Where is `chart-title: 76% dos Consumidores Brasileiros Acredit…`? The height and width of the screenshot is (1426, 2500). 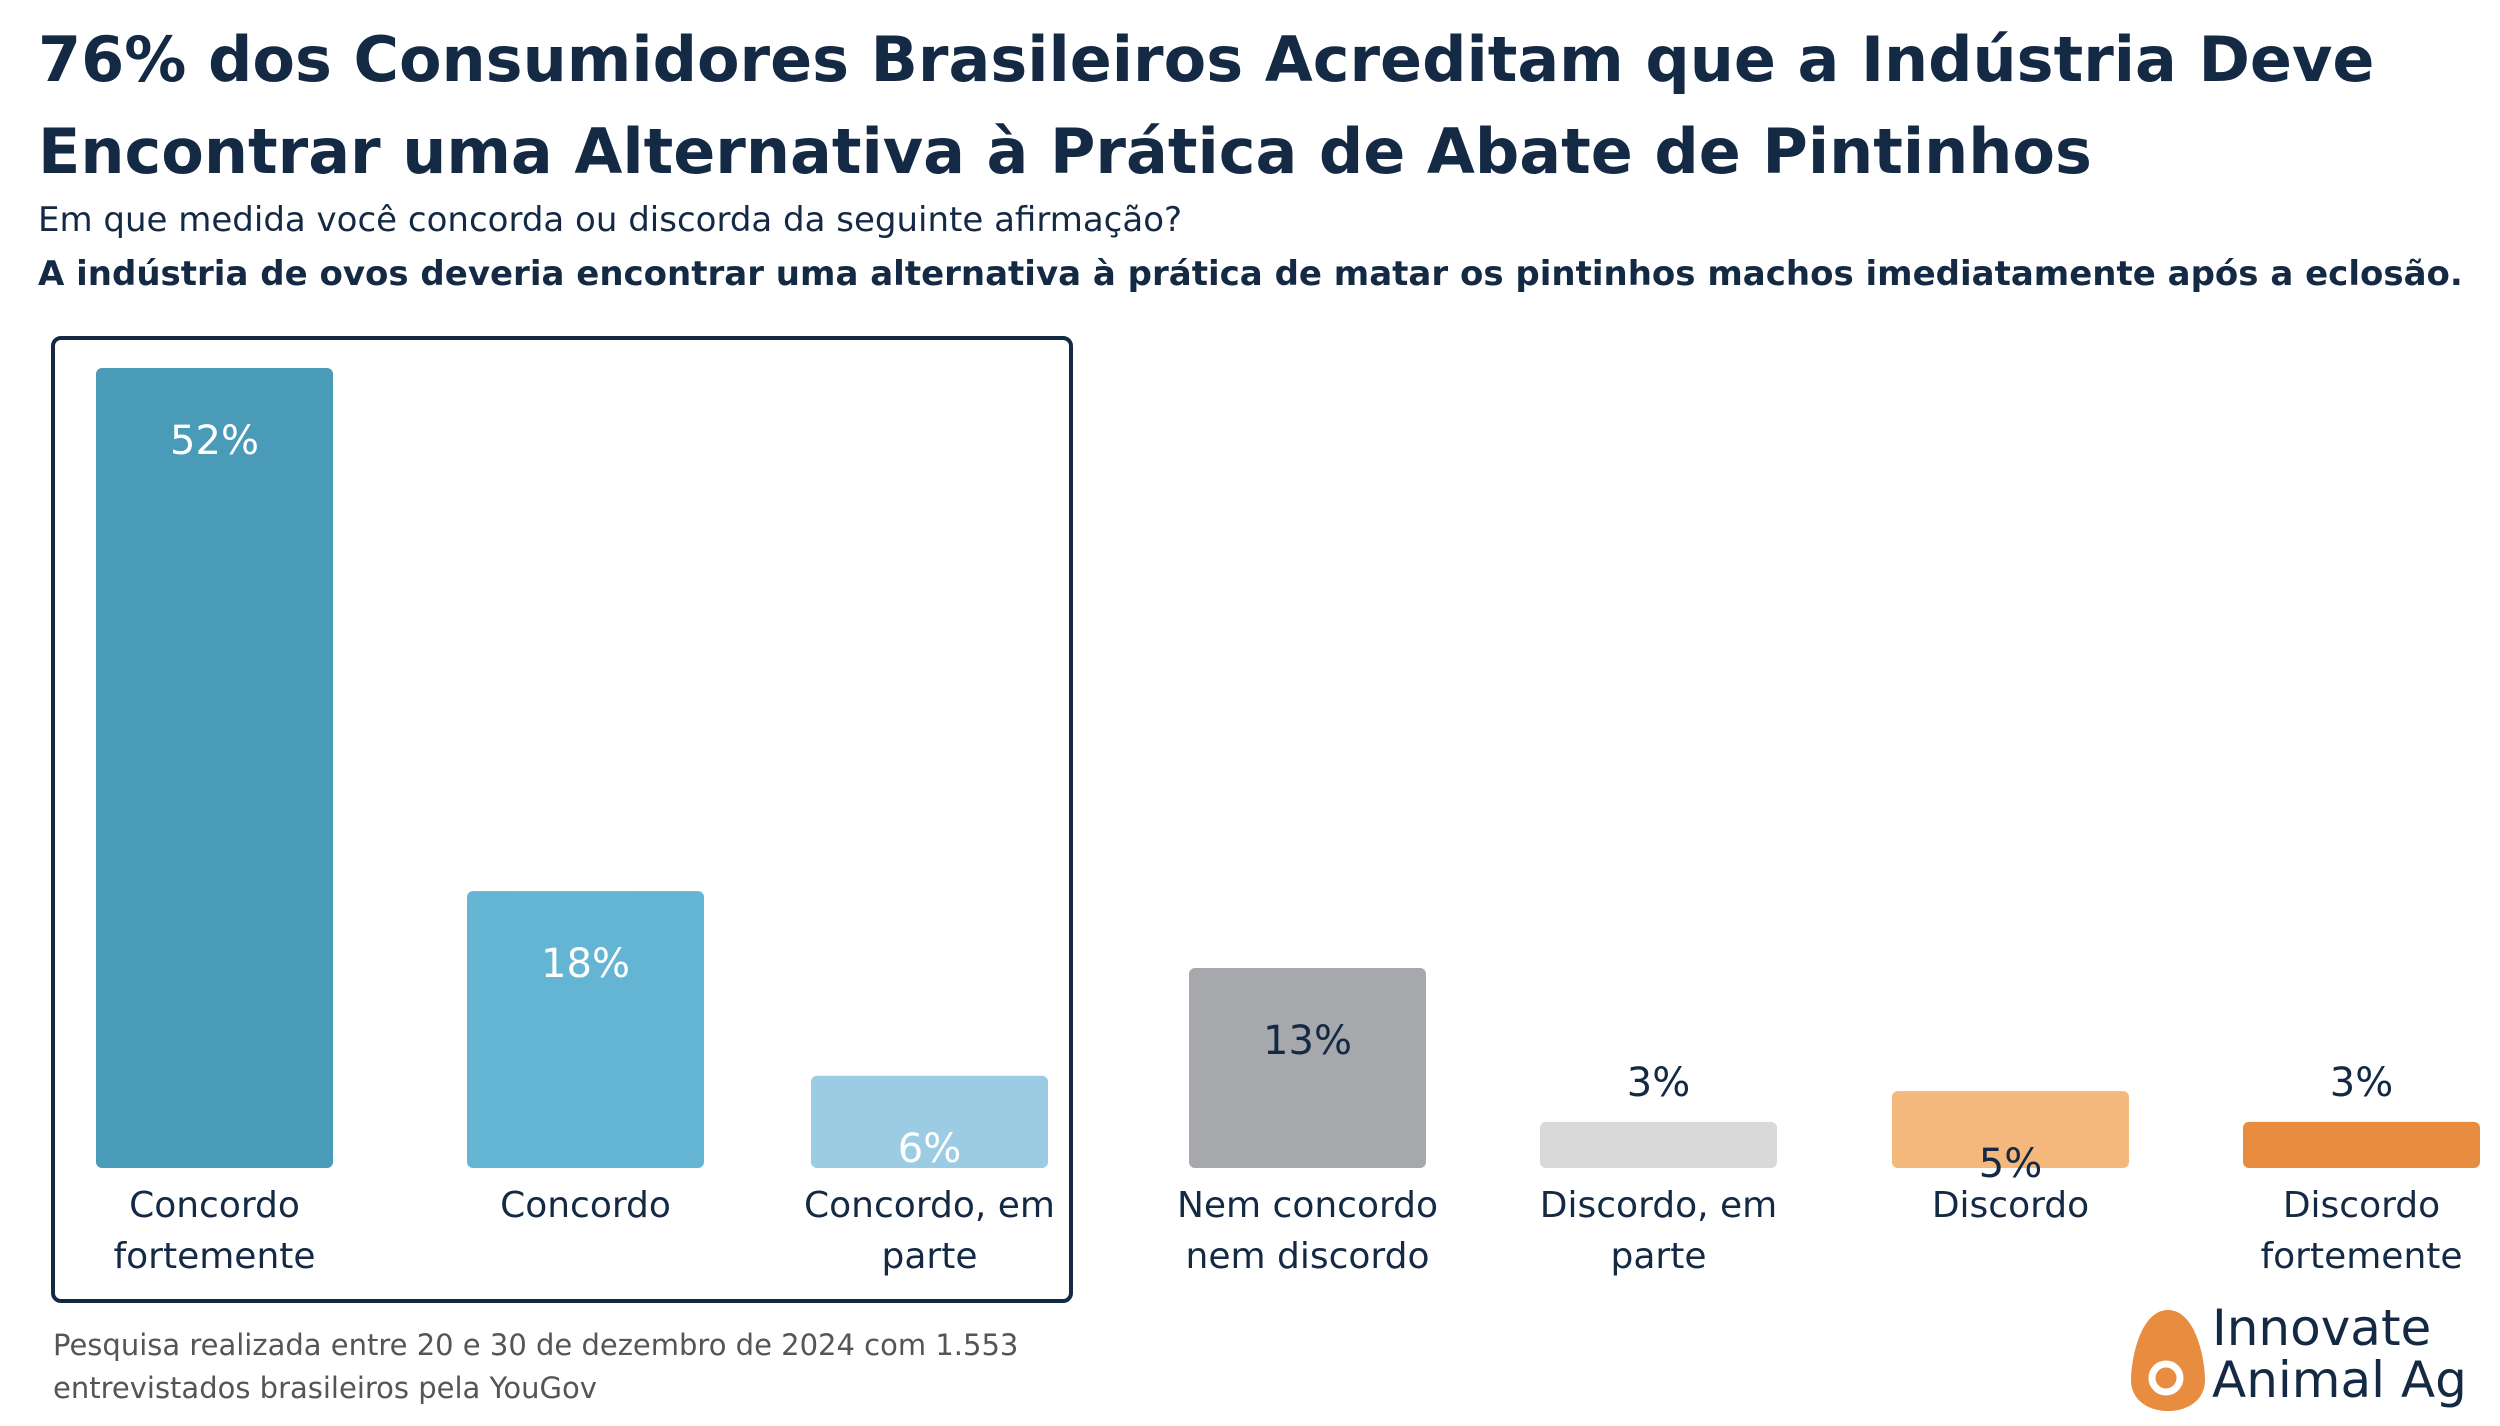 chart-title: 76% dos Consumidores Brasileiros Acredit… is located at coordinates (1206, 105).